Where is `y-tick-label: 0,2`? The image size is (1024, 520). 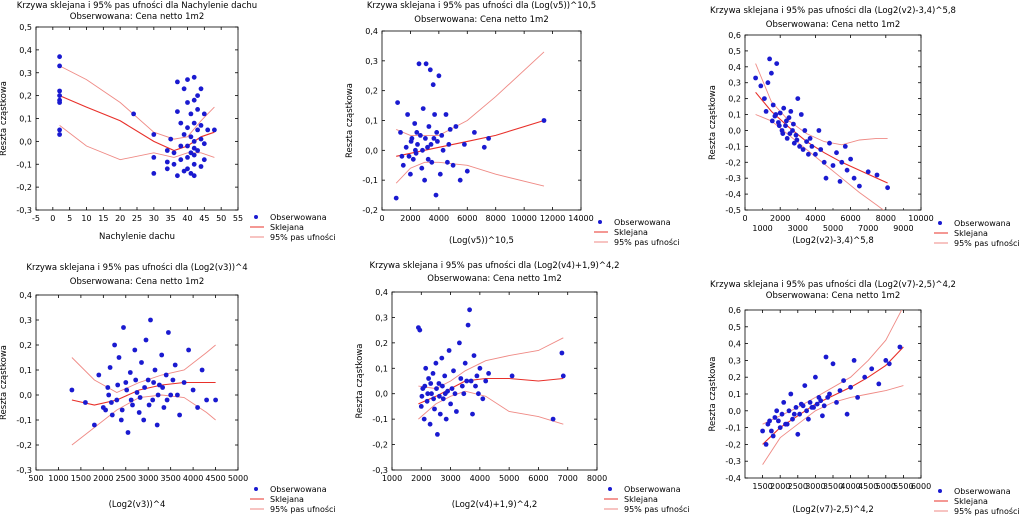
y-tick-label: 0,2 is located at coordinates (25, 345).